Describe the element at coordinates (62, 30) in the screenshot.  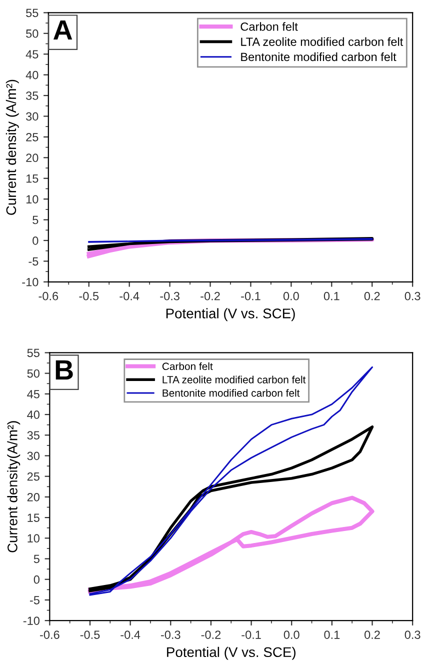
I see `annotation: A` at that location.